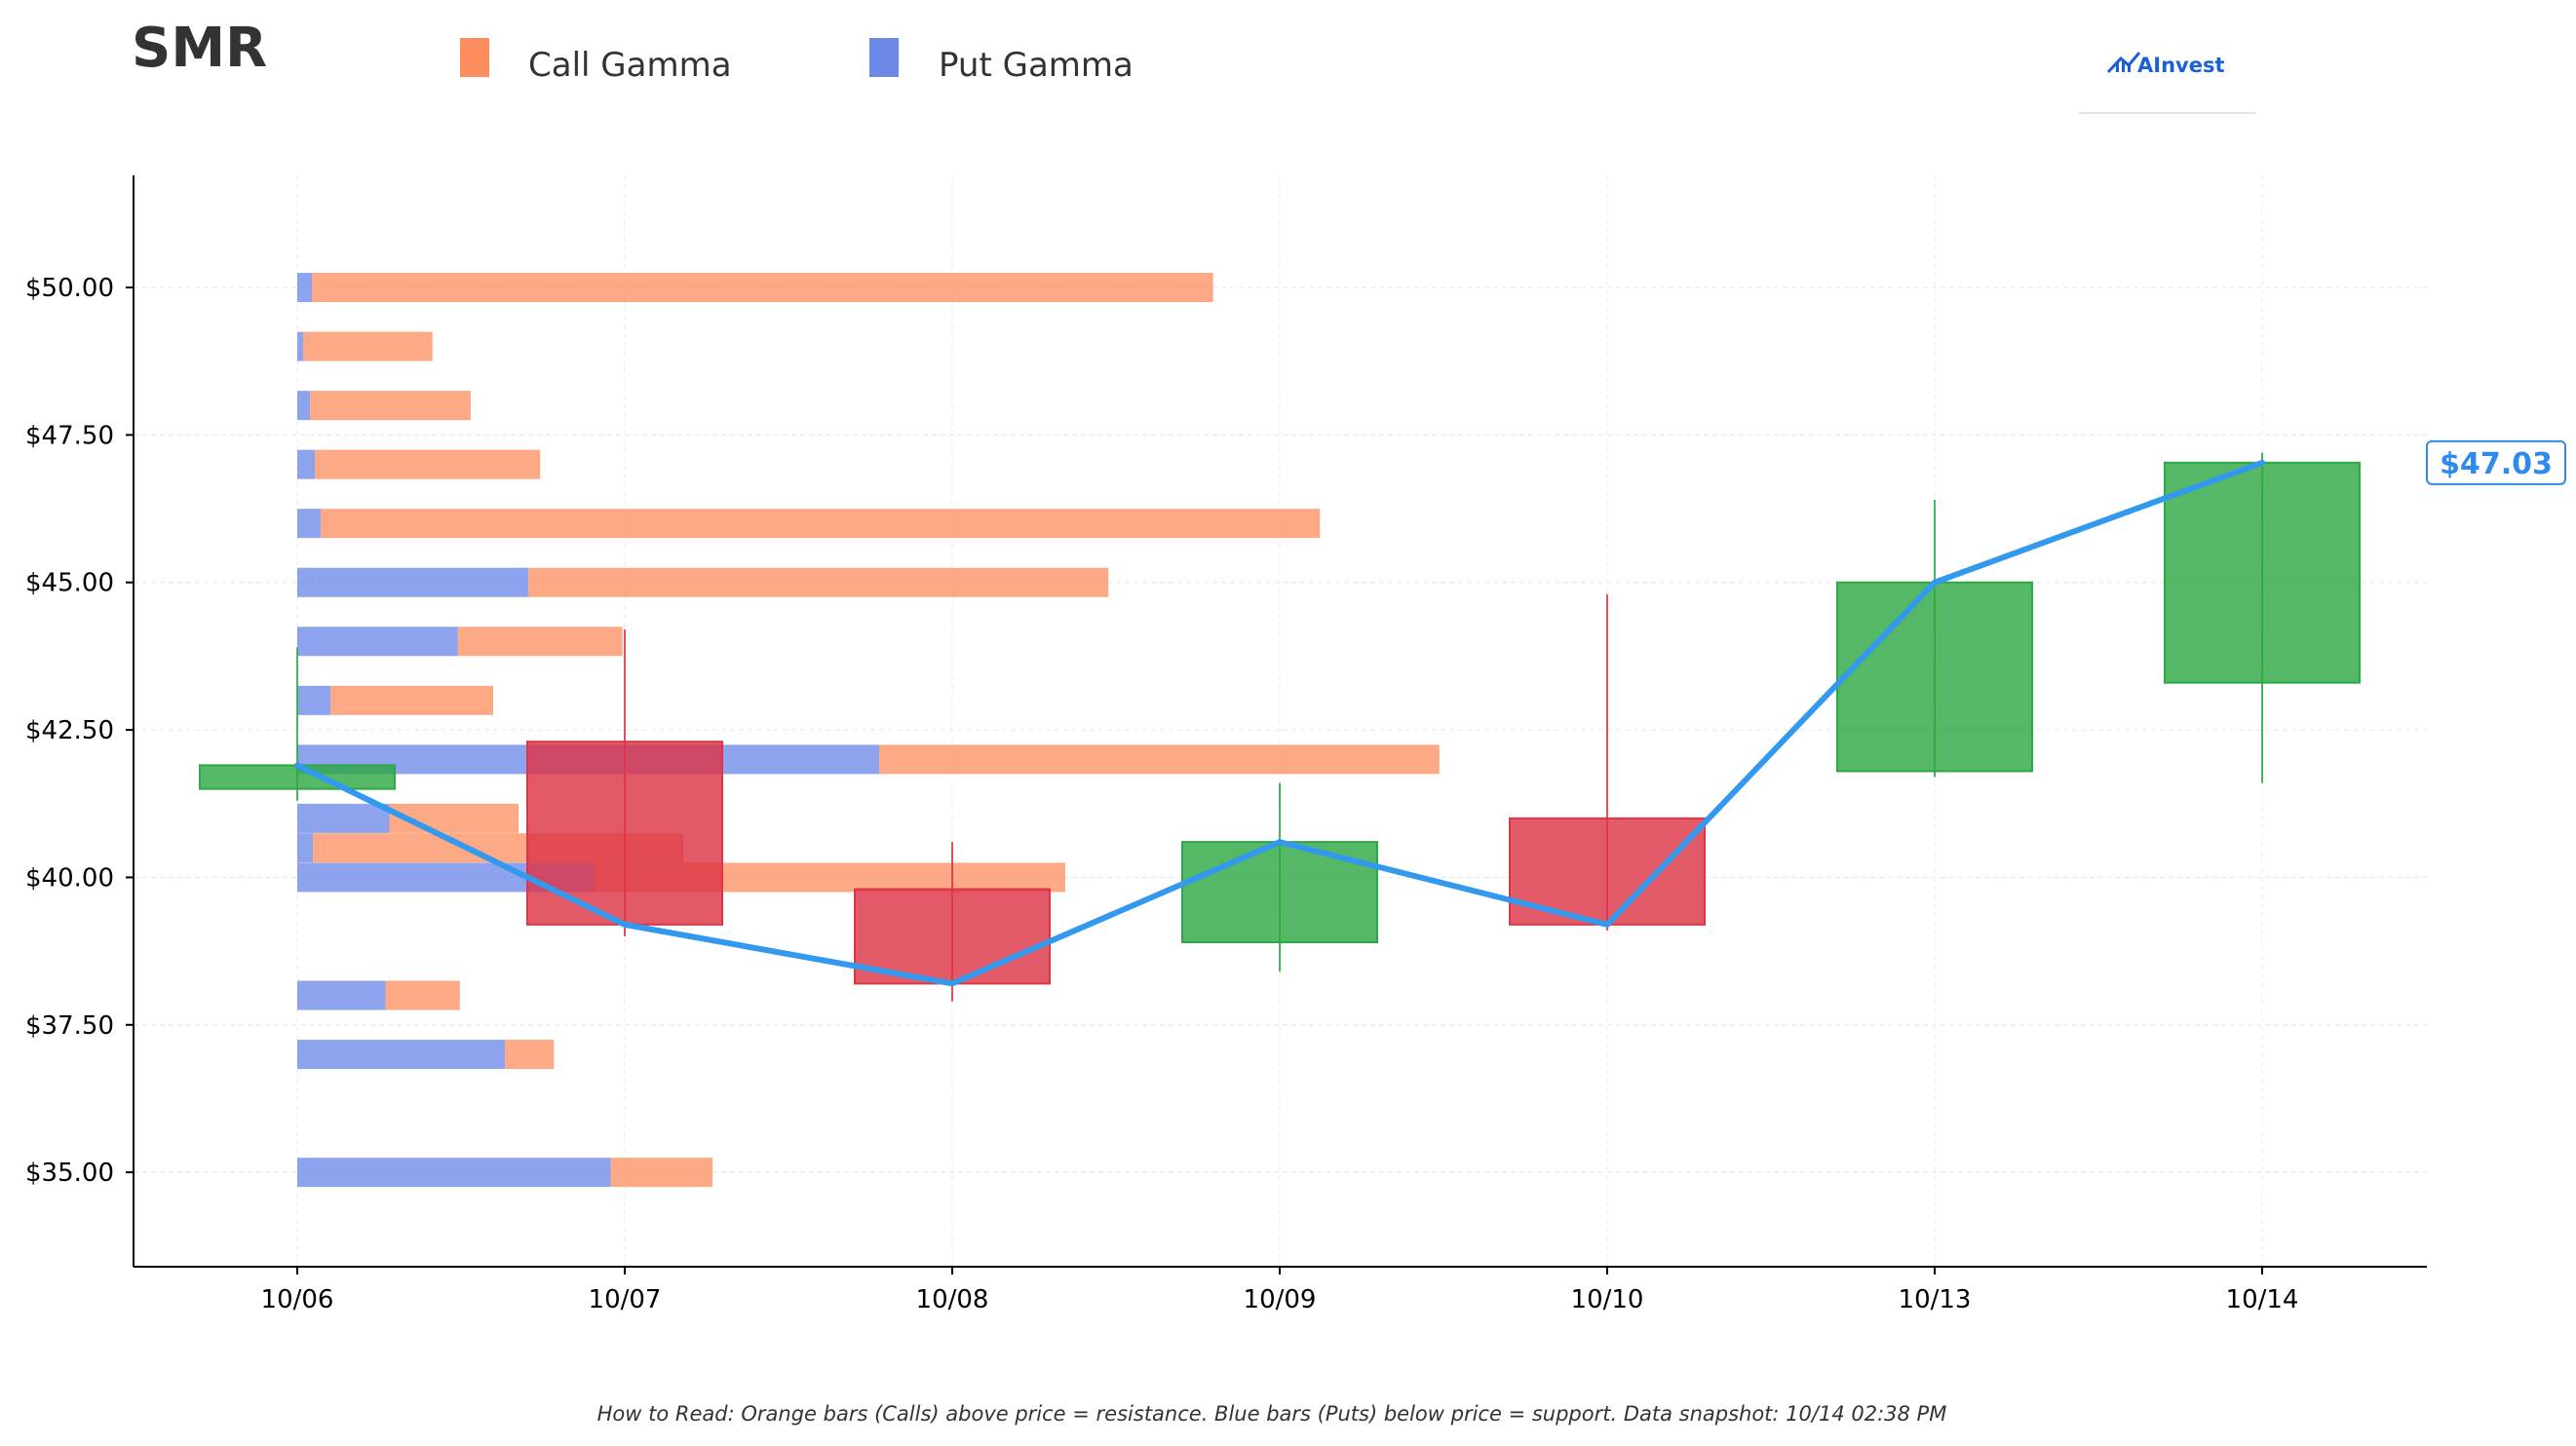  What do you see at coordinates (1607, 1299) in the screenshot?
I see `x-tick-label: 10/10` at bounding box center [1607, 1299].